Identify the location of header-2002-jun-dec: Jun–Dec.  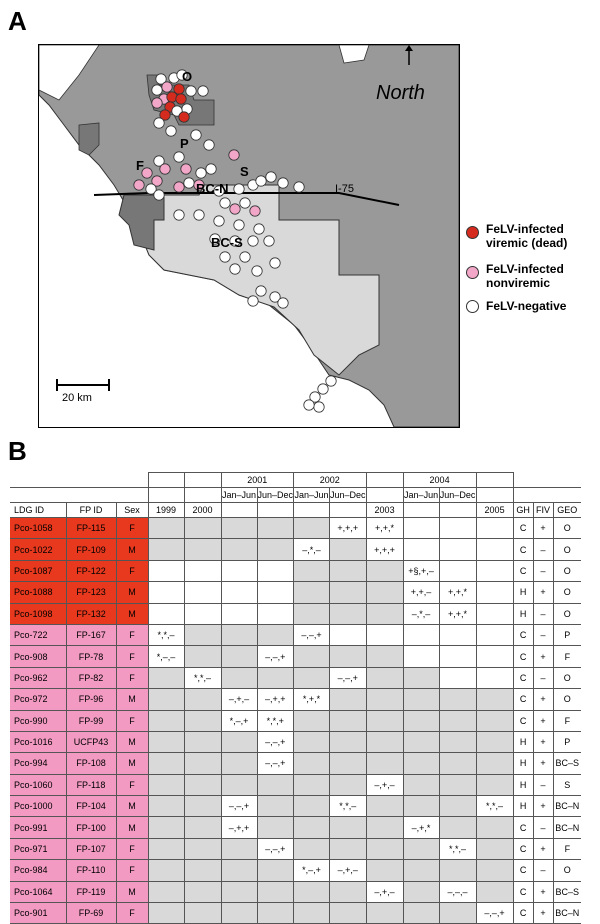
(348, 495).